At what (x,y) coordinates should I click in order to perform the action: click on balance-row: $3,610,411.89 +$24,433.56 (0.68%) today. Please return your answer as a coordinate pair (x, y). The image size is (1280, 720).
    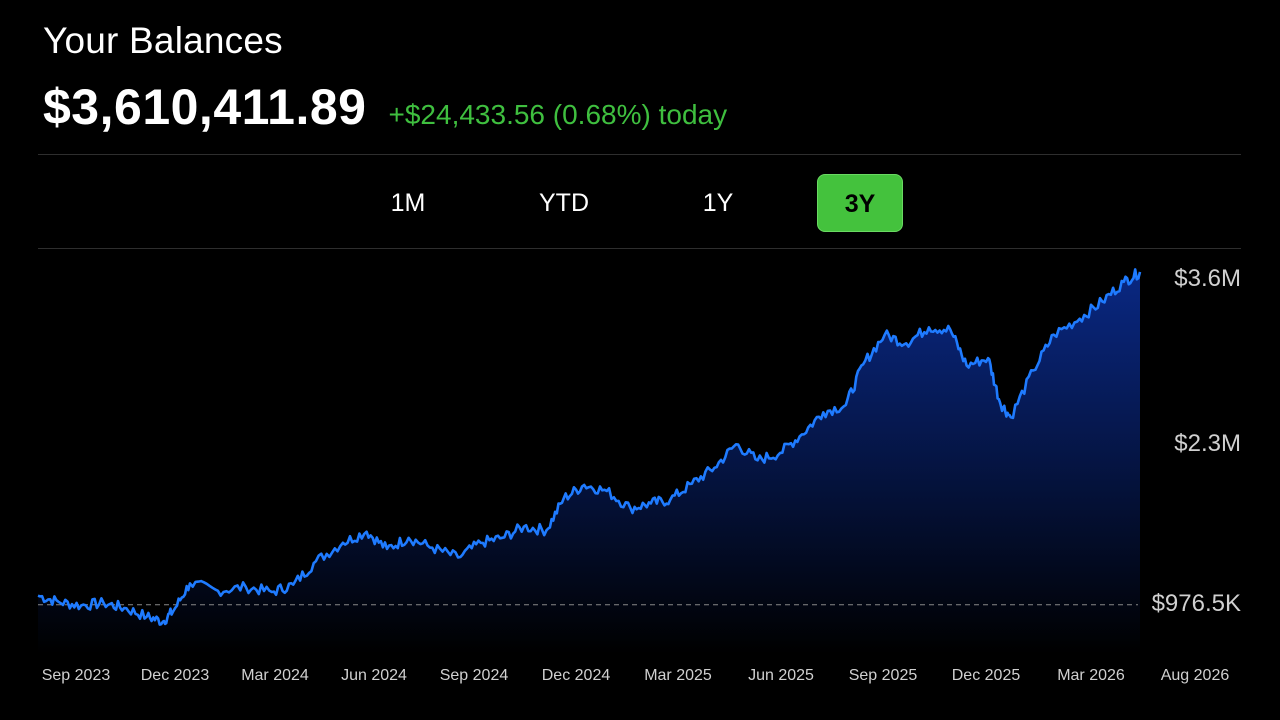
    Looking at the image, I should click on (385, 107).